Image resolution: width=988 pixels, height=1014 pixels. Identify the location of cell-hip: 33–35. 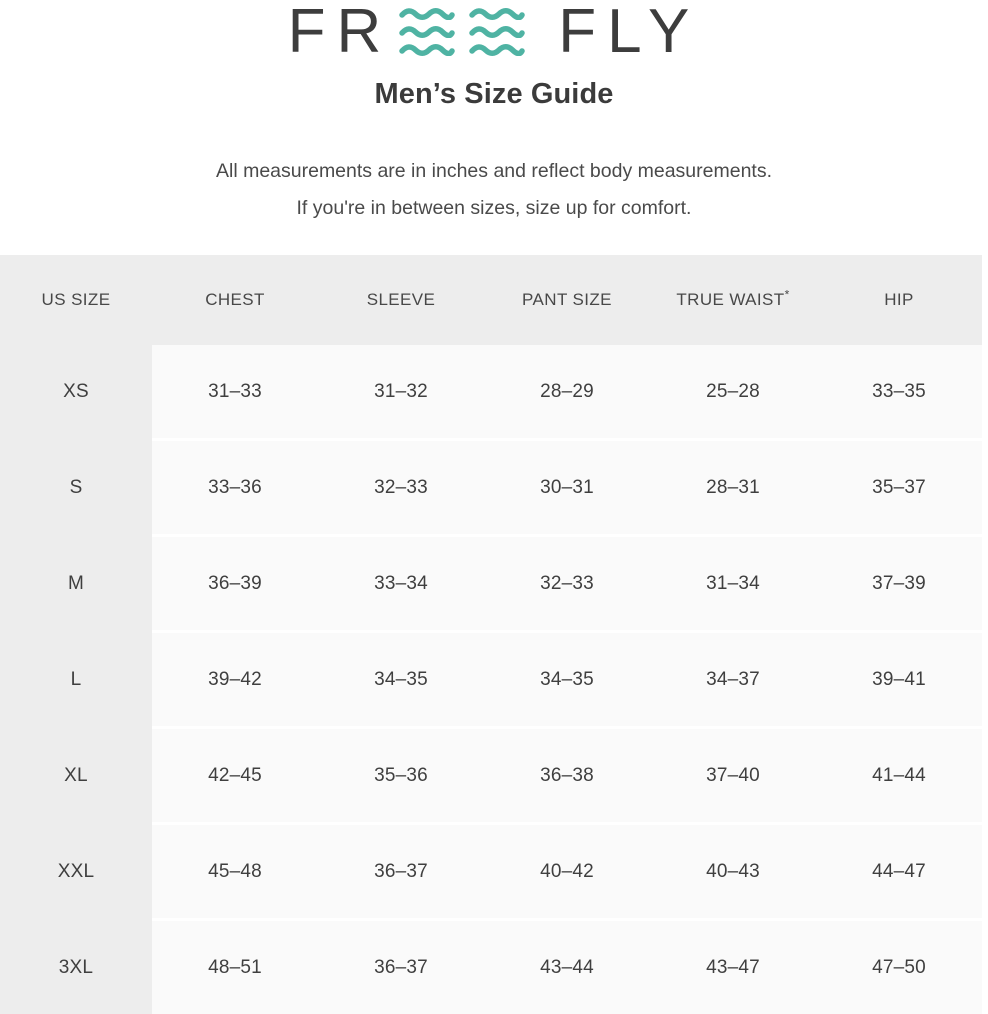
(899, 392).